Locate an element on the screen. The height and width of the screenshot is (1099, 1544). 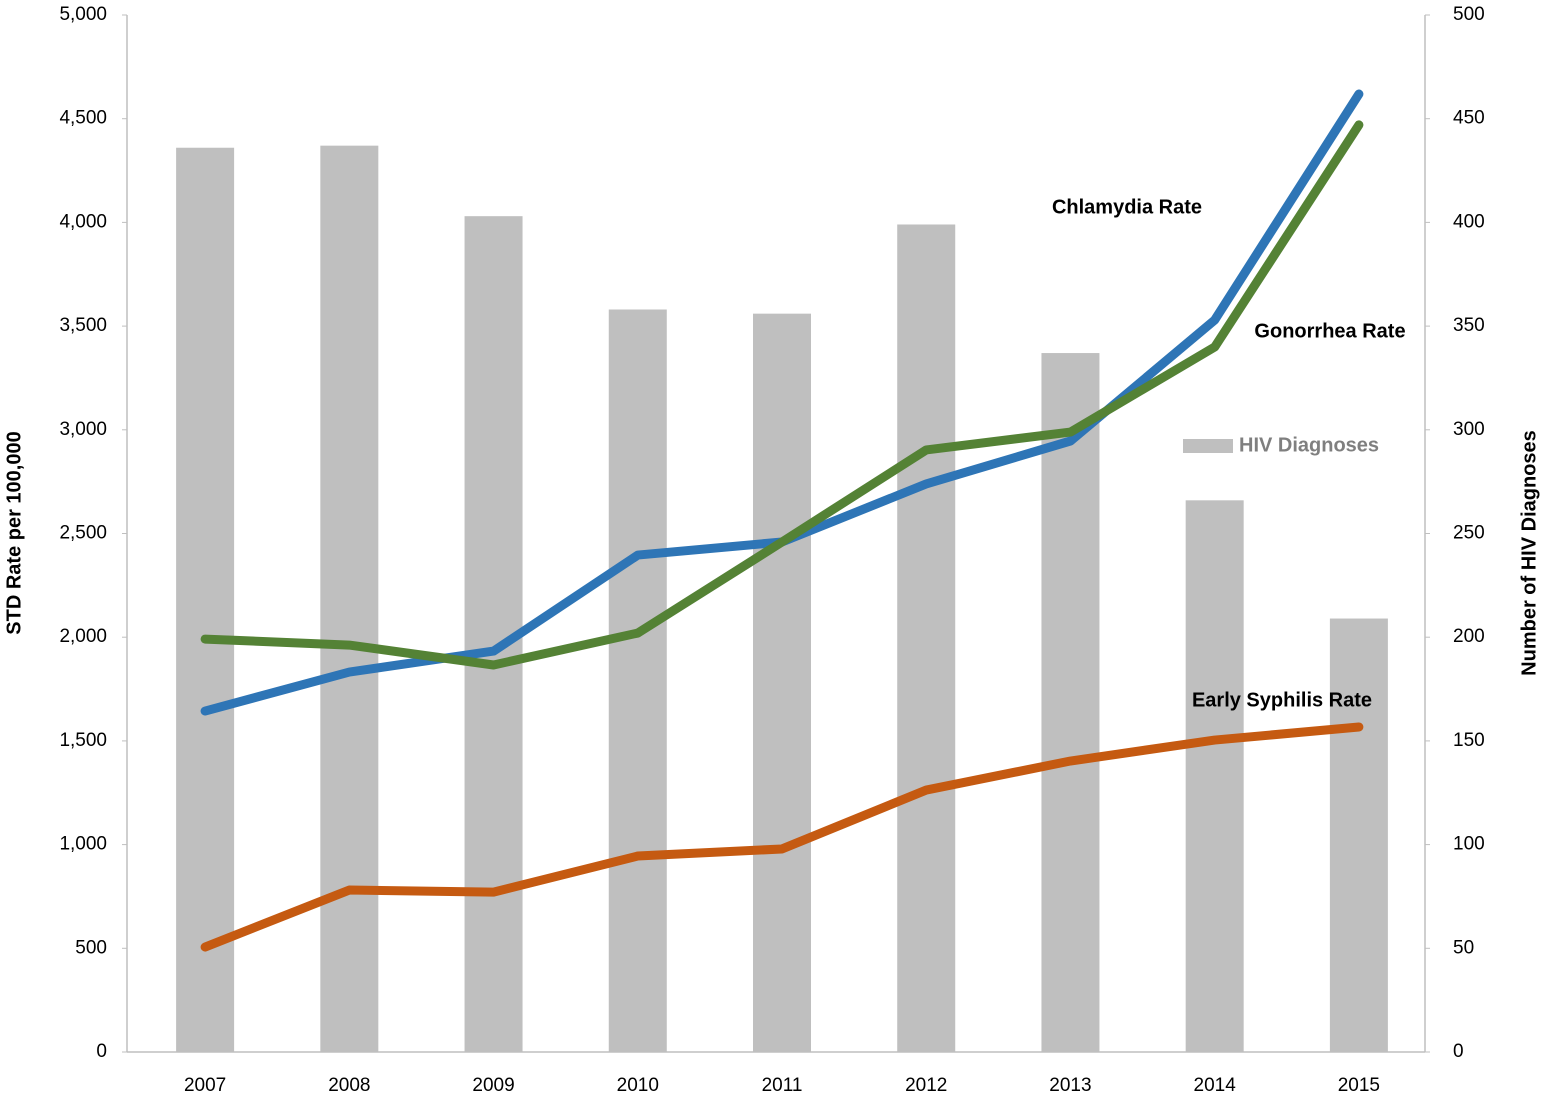
y2-axis-title: Number of HIV Diagnoses is located at coordinates (1529, 553).